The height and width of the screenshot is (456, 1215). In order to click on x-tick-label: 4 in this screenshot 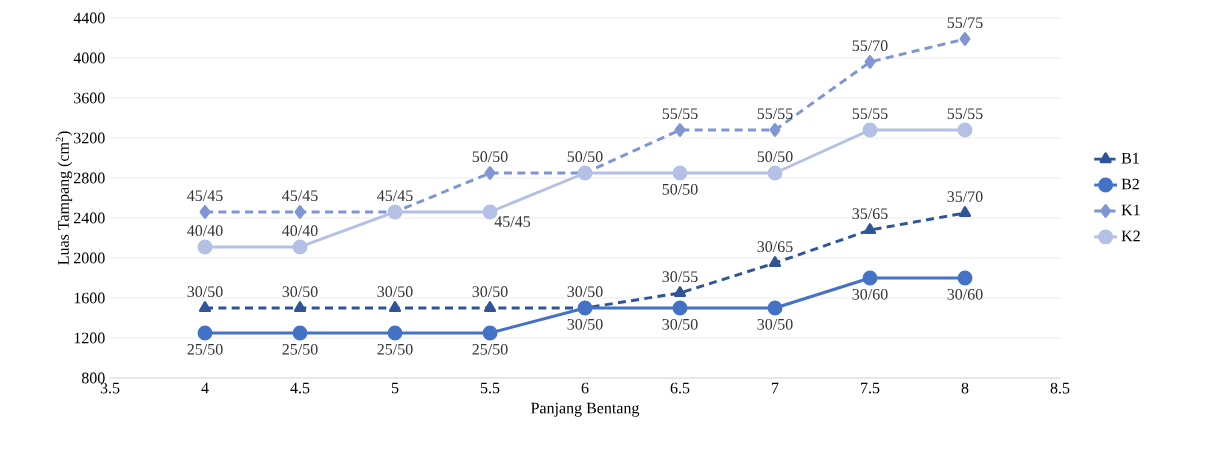, I will do `click(205, 388)`.